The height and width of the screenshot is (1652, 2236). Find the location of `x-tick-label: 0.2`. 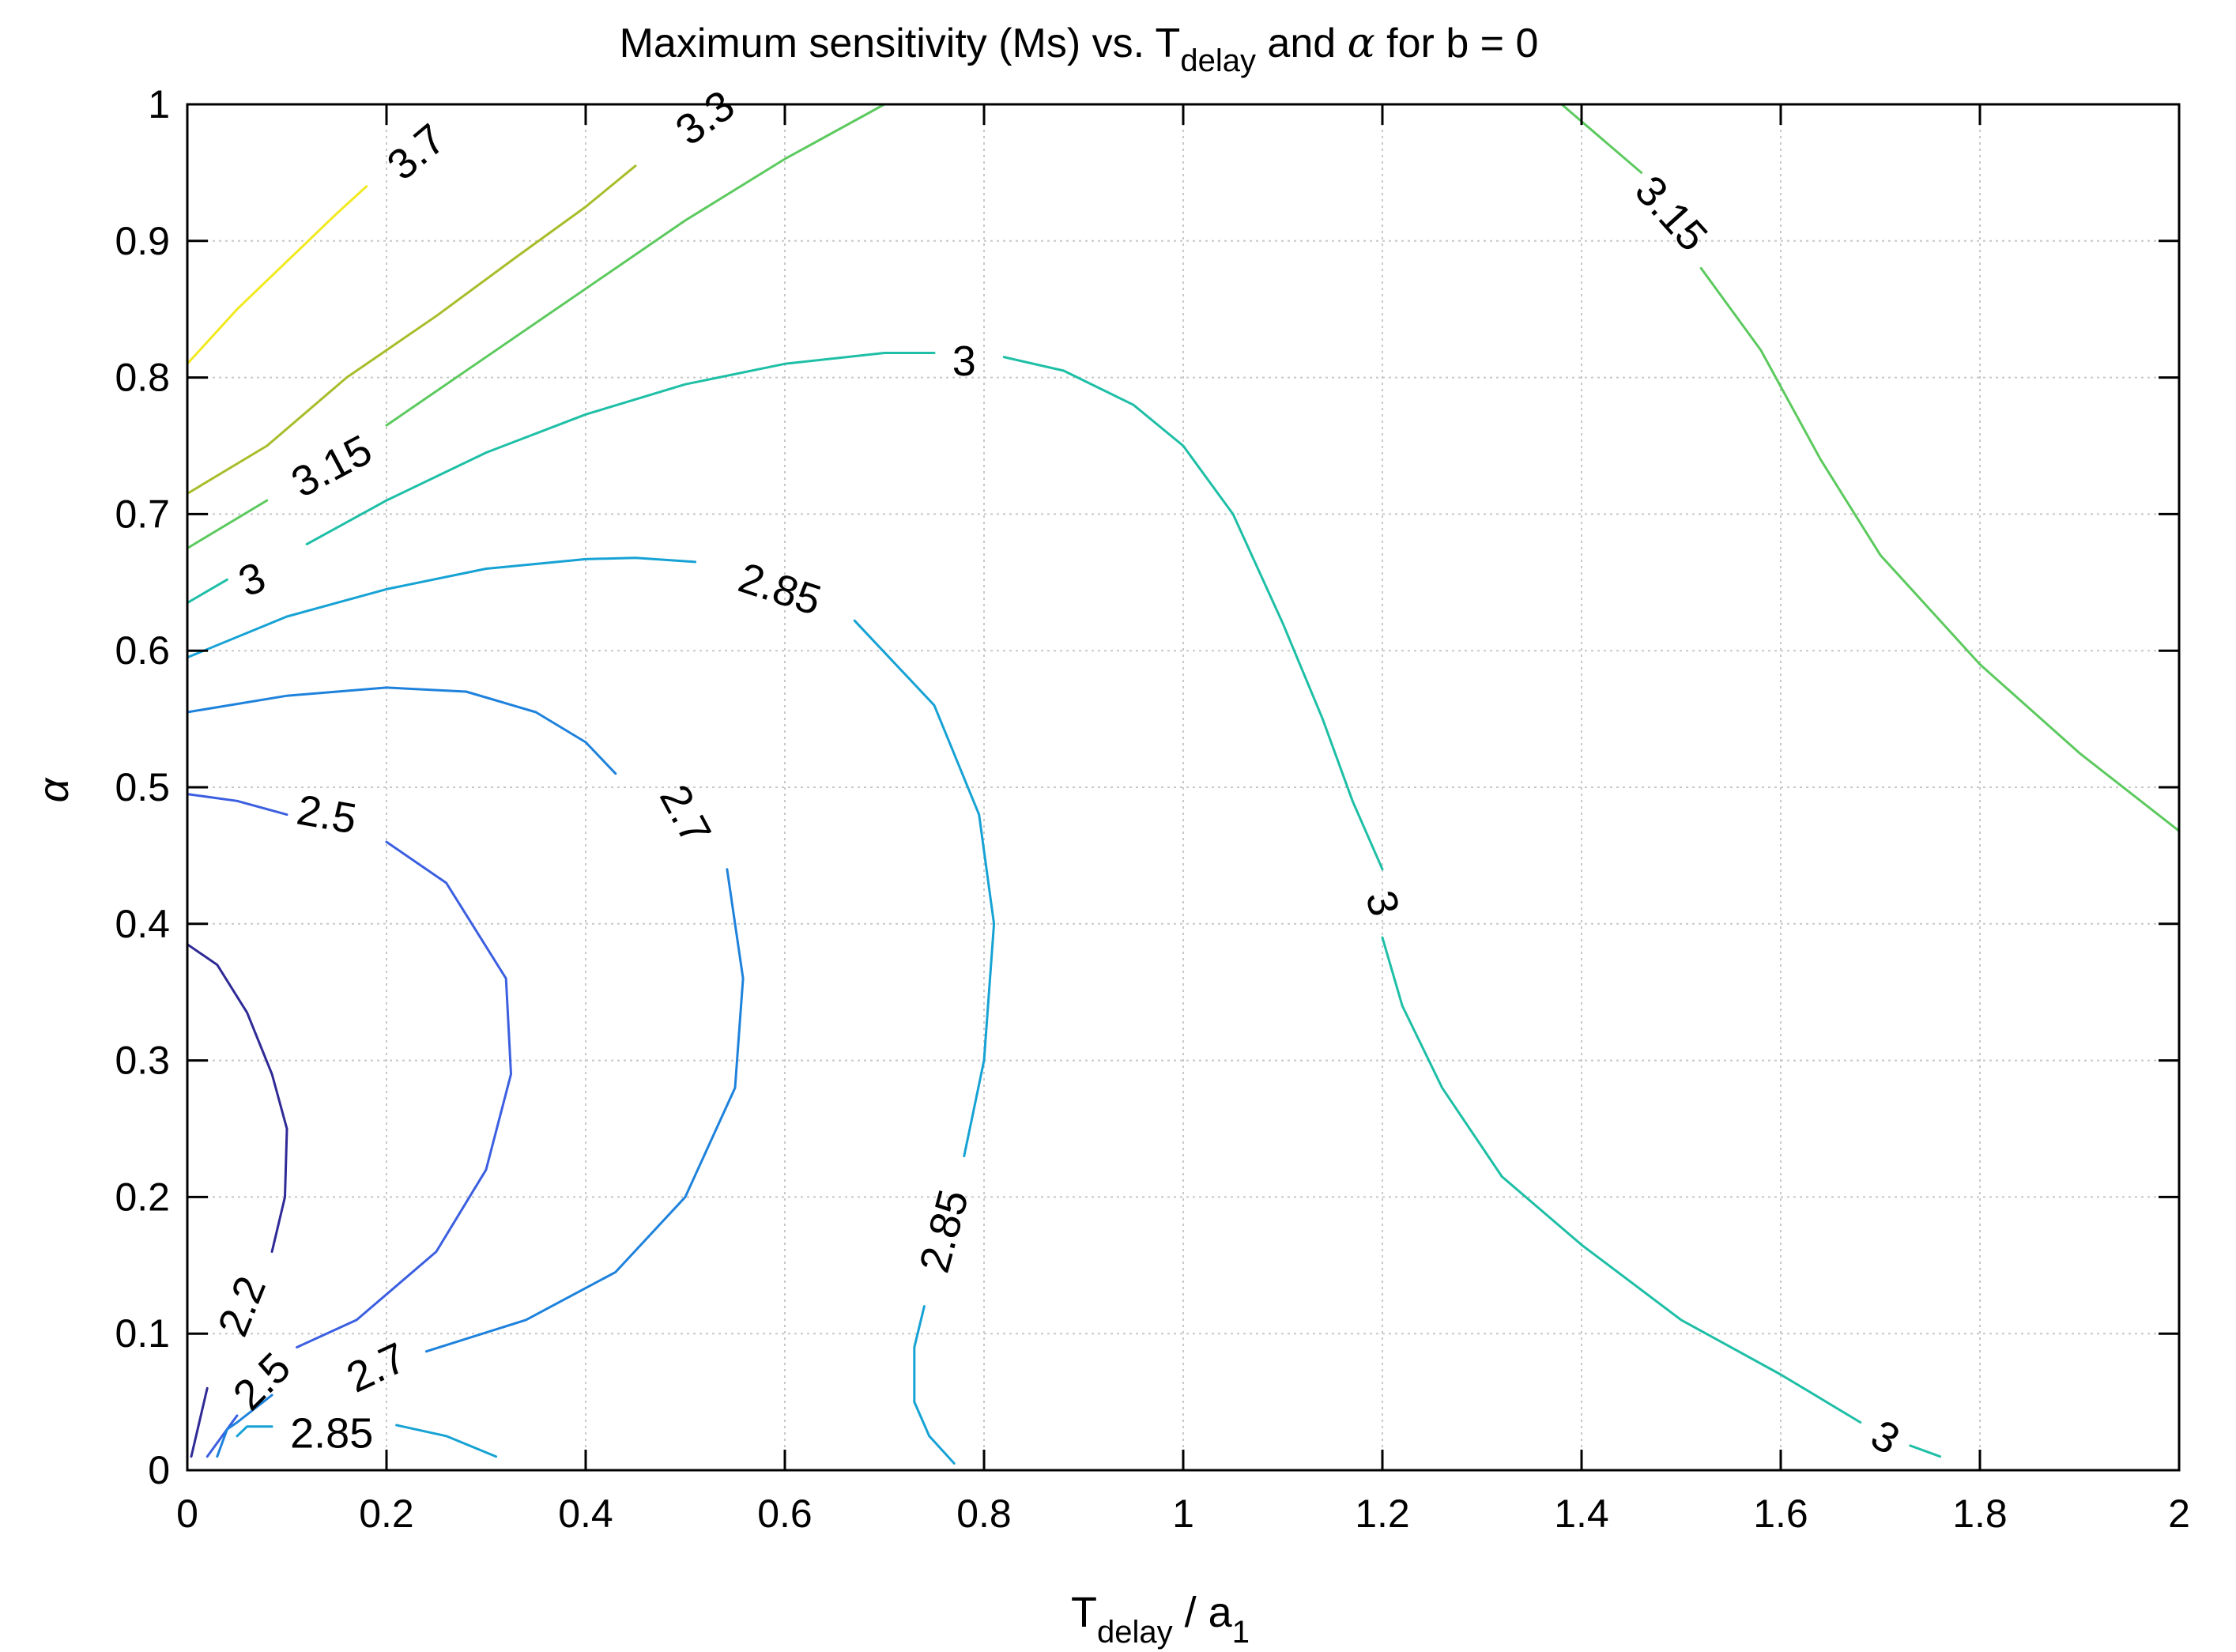

x-tick-label: 0.2 is located at coordinates (386, 1514).